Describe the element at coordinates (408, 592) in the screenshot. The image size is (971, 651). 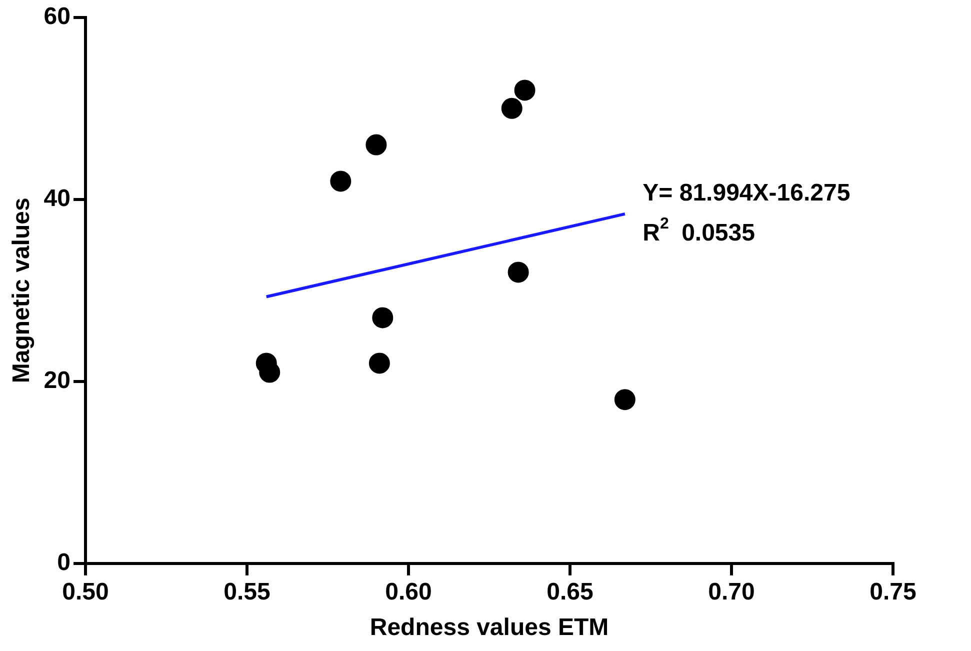
I see `x-tick-label: 0.60` at that location.